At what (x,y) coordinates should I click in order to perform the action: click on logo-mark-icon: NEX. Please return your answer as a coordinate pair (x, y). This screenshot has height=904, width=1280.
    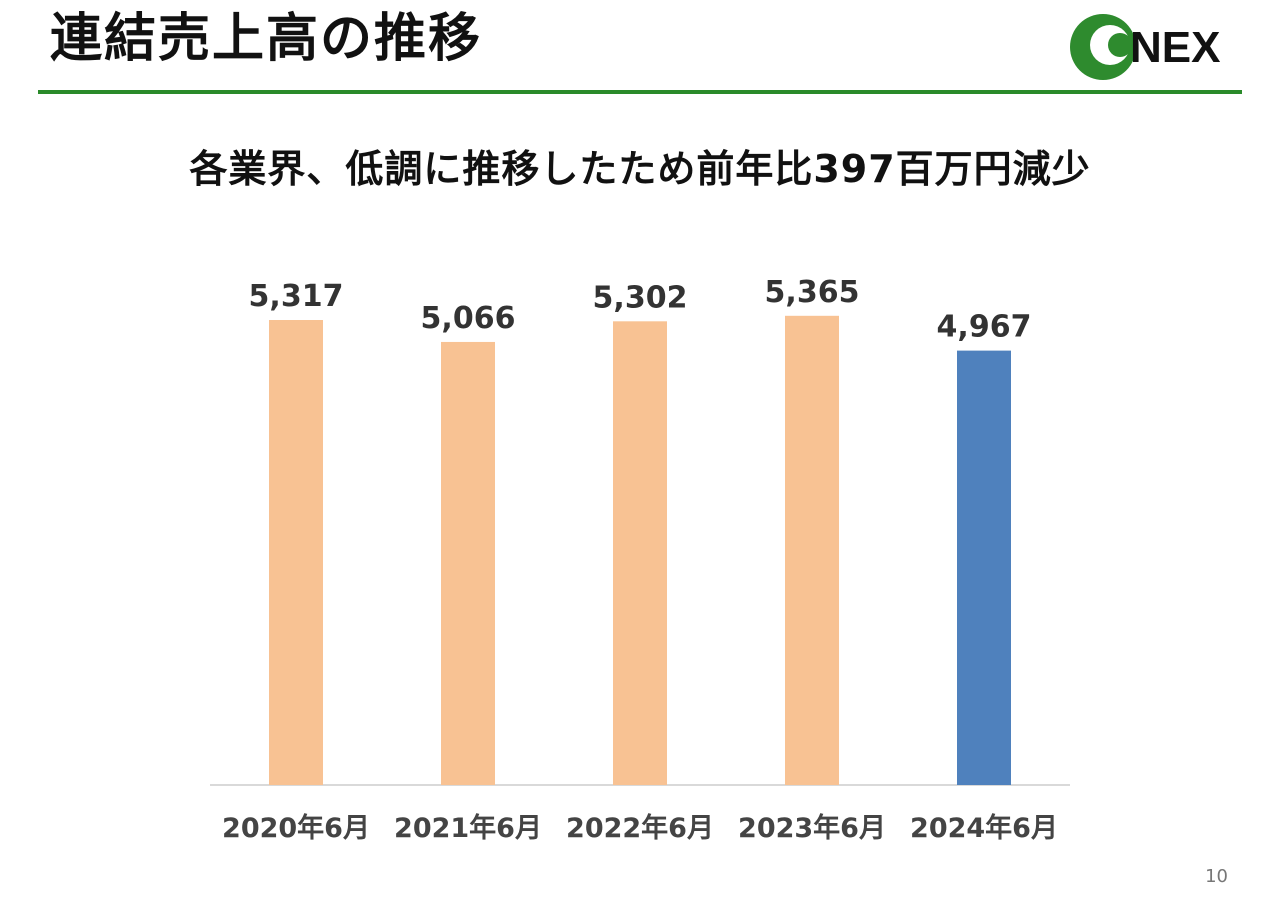
    Looking at the image, I should click on (1145, 47).